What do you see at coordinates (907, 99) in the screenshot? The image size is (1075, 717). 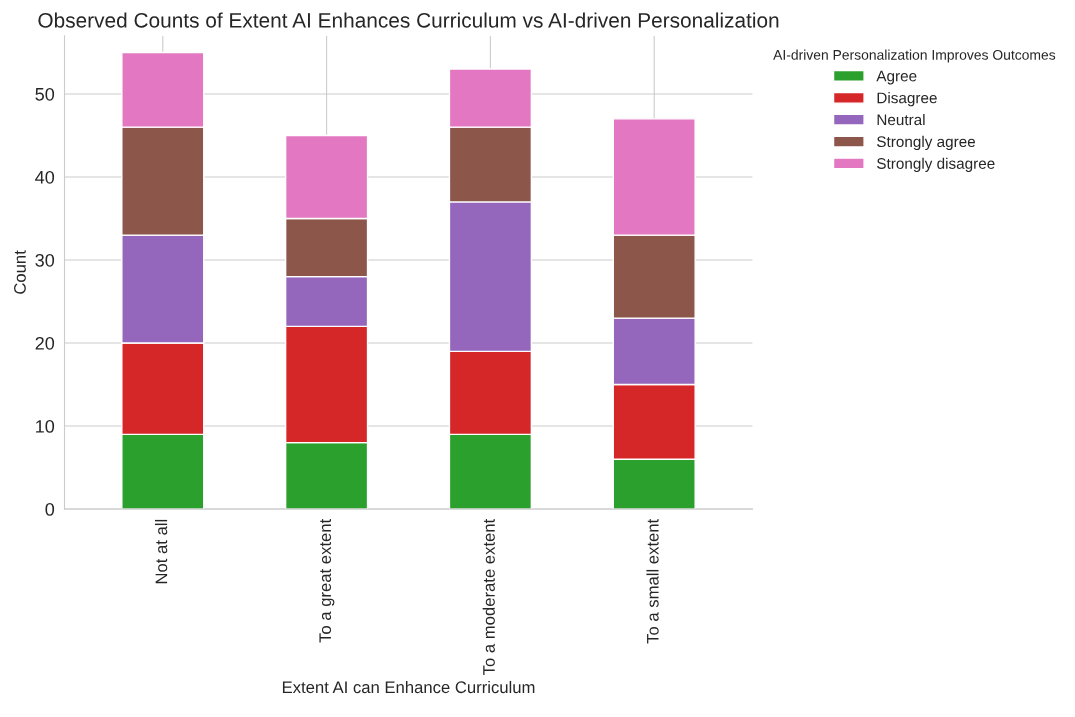 I see `legend-label: Disagree` at bounding box center [907, 99].